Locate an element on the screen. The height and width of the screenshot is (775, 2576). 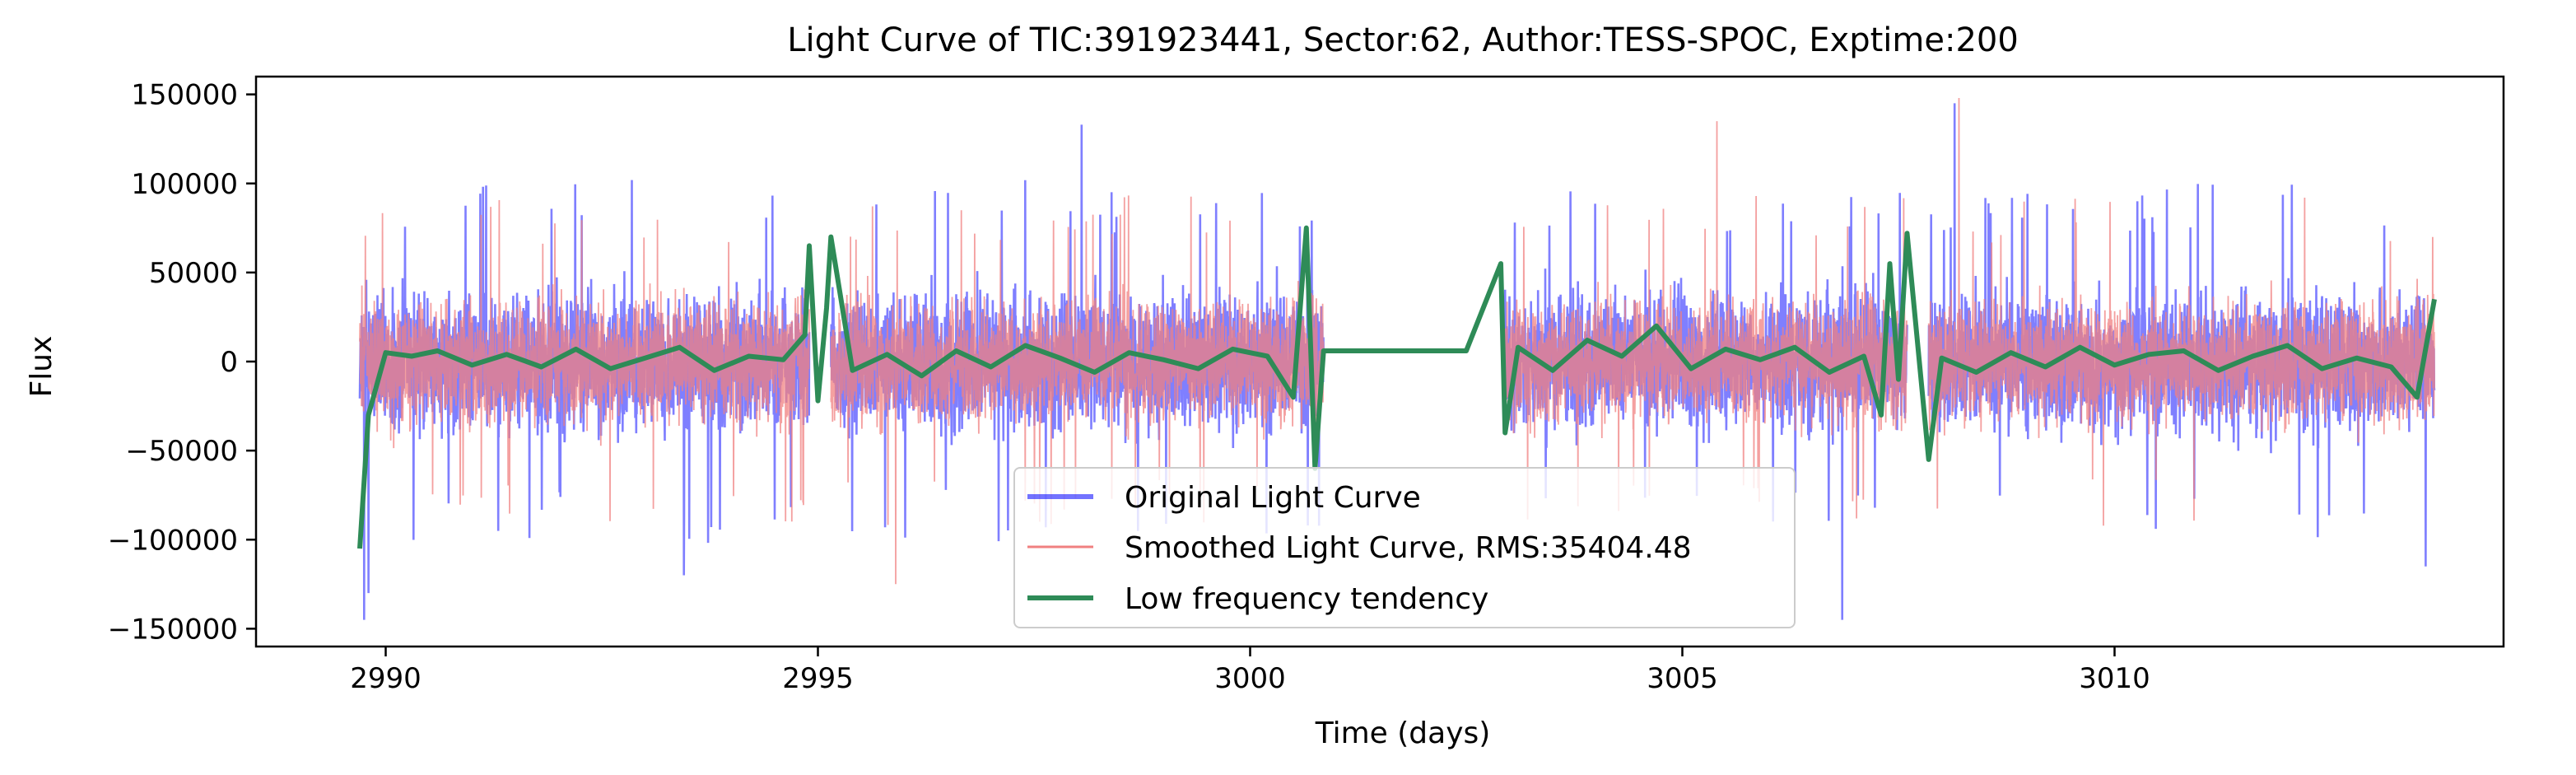
y-tick-label: 150000 is located at coordinates (184, 95).